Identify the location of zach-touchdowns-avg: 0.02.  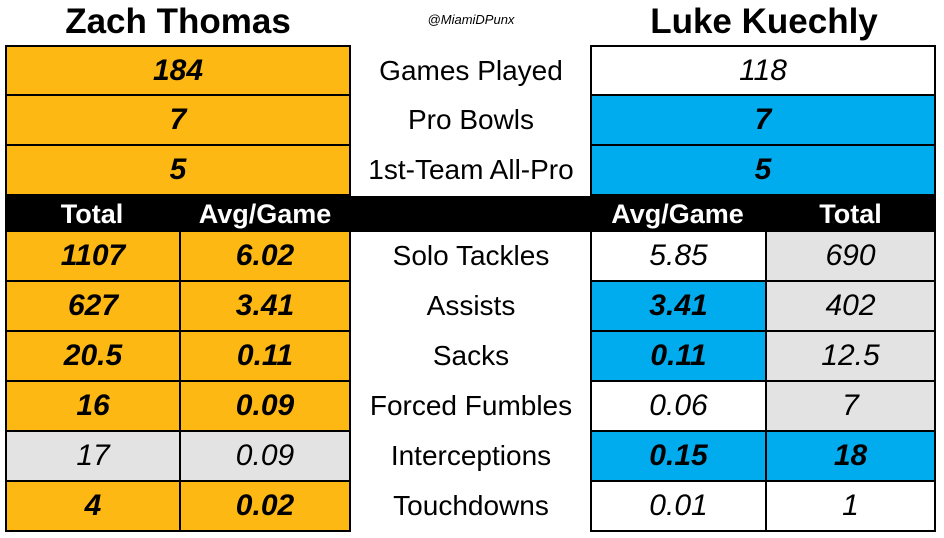
(265, 506).